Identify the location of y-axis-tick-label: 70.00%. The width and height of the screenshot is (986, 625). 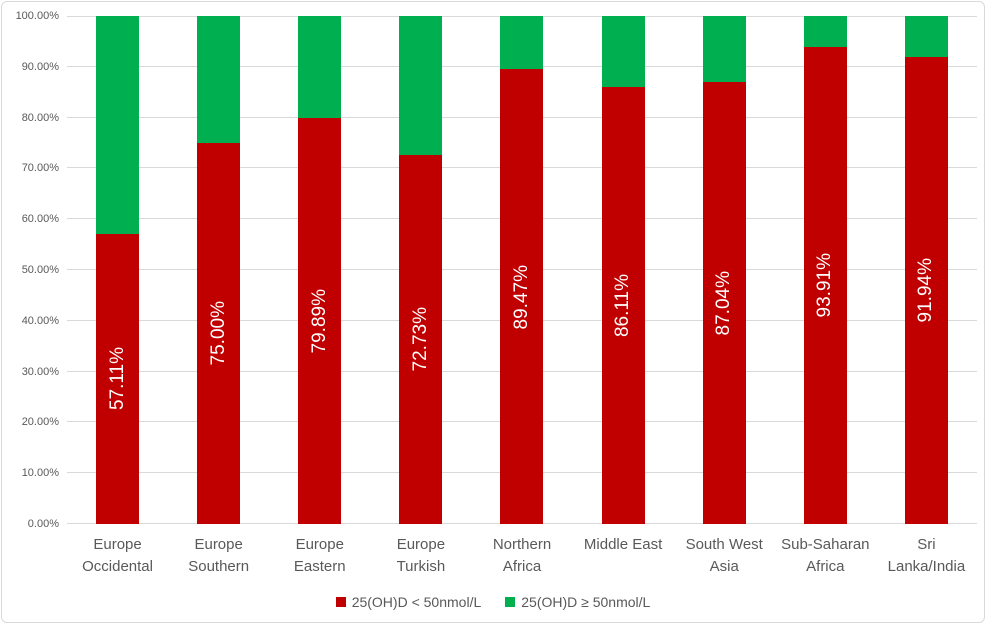
(40, 168).